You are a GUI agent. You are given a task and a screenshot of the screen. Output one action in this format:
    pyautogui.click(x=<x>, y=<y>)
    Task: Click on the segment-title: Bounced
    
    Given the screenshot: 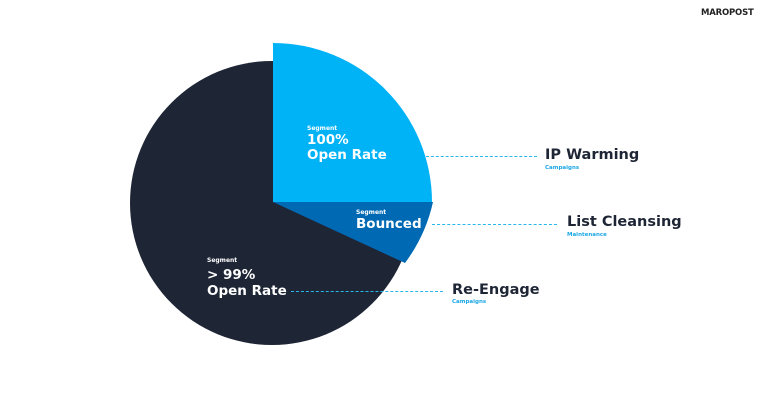 What is the action you would take?
    pyautogui.click(x=389, y=224)
    